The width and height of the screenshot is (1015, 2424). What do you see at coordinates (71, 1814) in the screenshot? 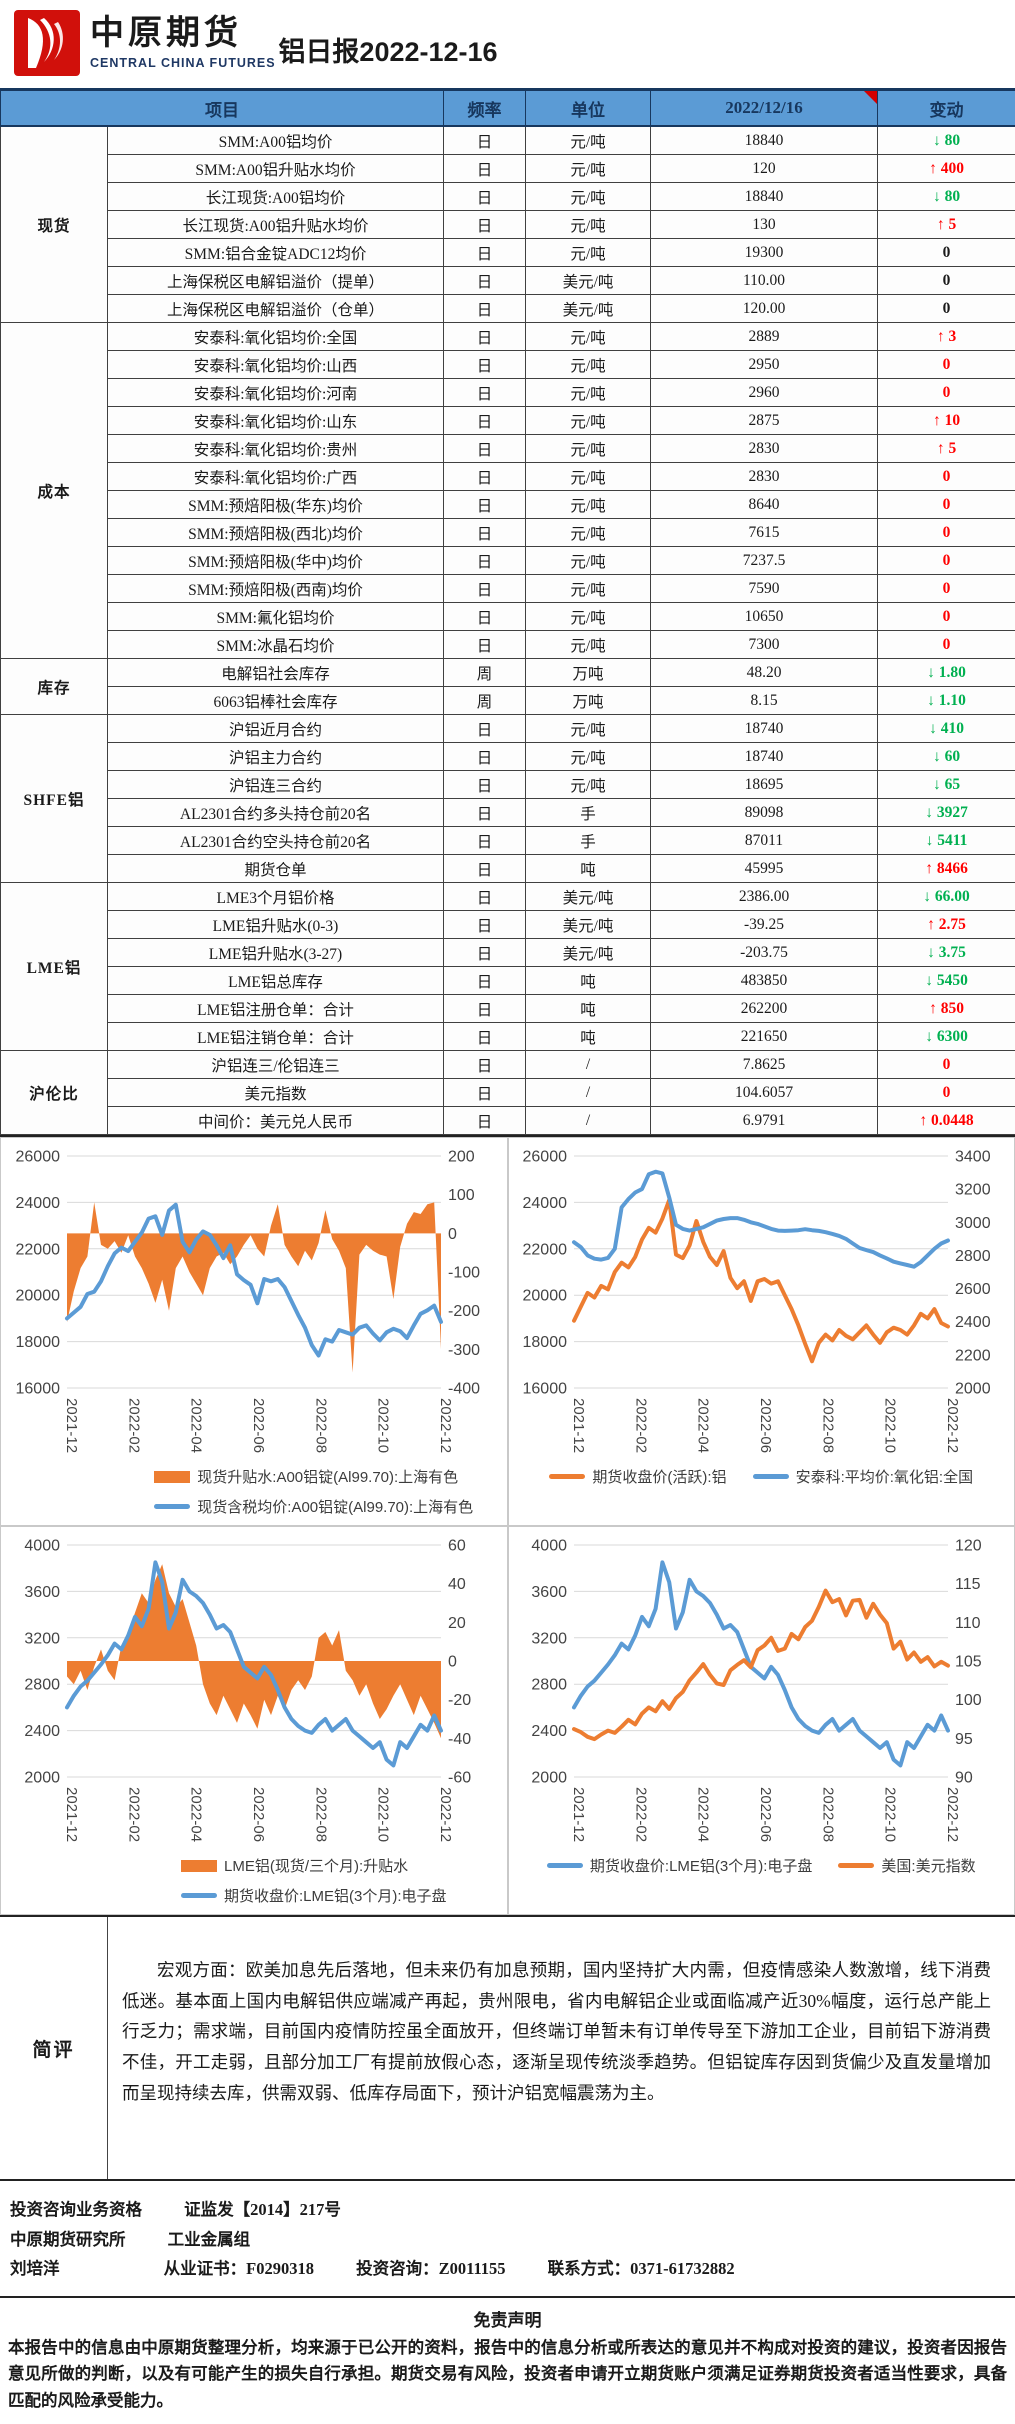
I see `svg-text: 2021-12` at bounding box center [71, 1814].